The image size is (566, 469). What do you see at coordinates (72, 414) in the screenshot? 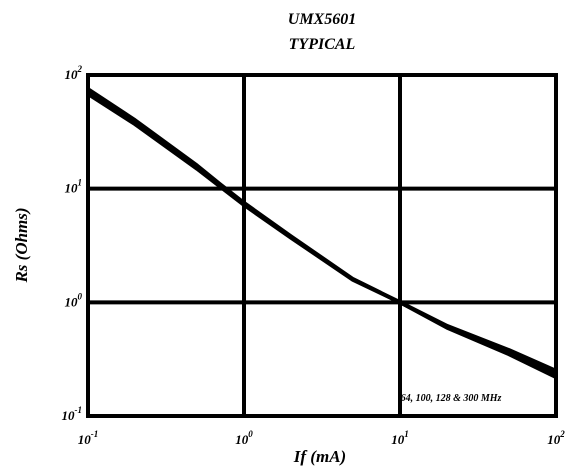
I see `y-tick-label: 10⁻¹` at bounding box center [72, 414].